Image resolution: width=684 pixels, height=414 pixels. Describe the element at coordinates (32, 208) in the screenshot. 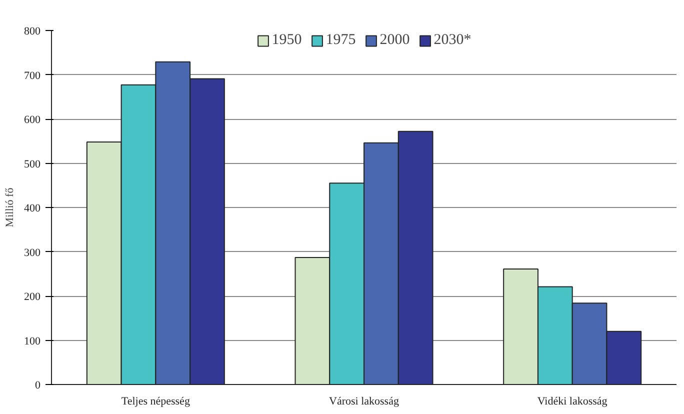

I see `y-tick-label: 400` at that location.